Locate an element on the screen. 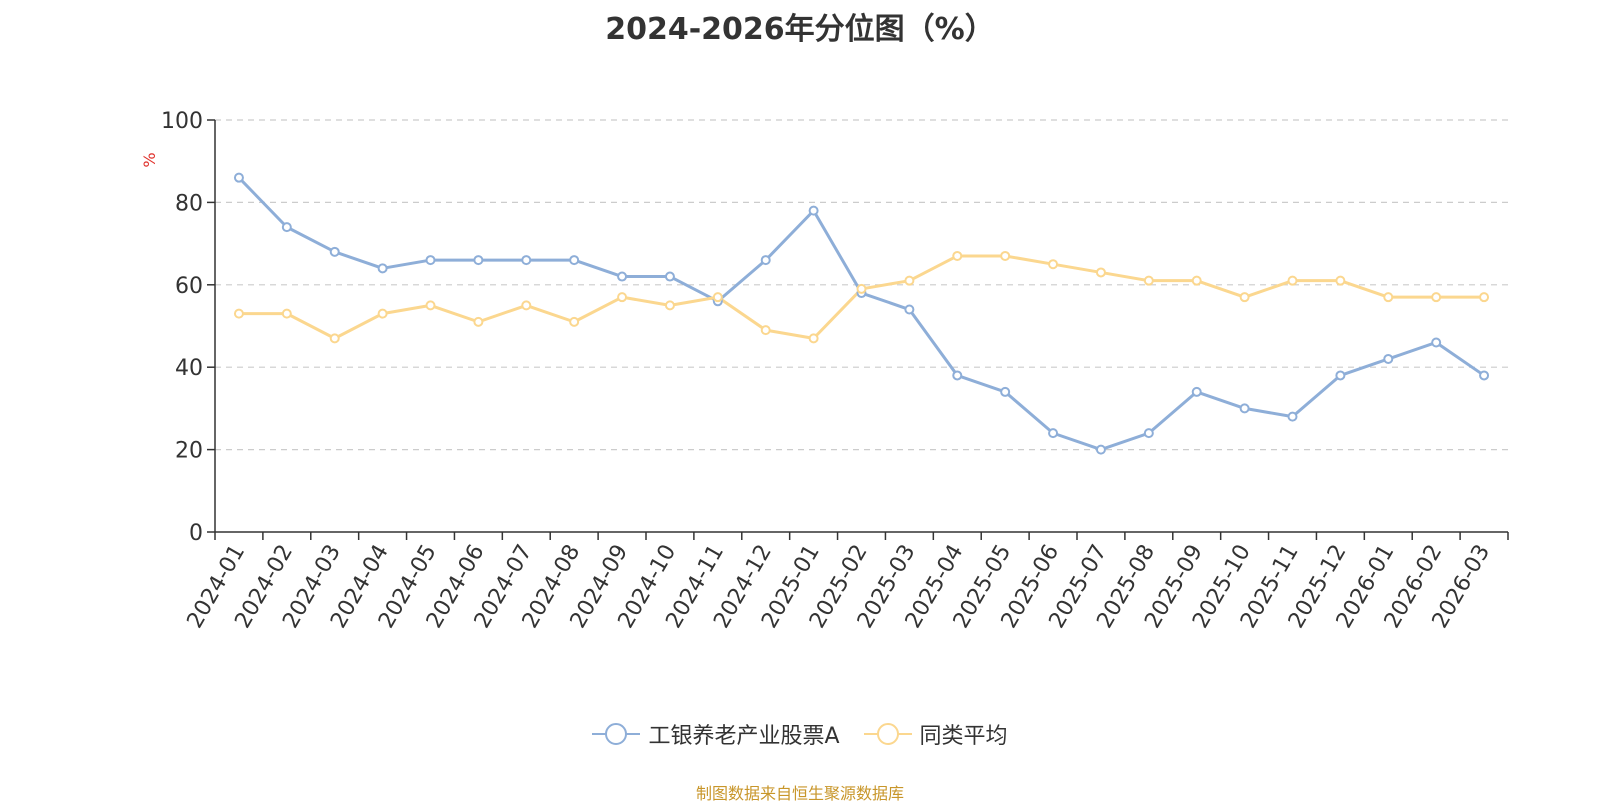 The image size is (1600, 804). y-axis-label: % is located at coordinates (149, 159).